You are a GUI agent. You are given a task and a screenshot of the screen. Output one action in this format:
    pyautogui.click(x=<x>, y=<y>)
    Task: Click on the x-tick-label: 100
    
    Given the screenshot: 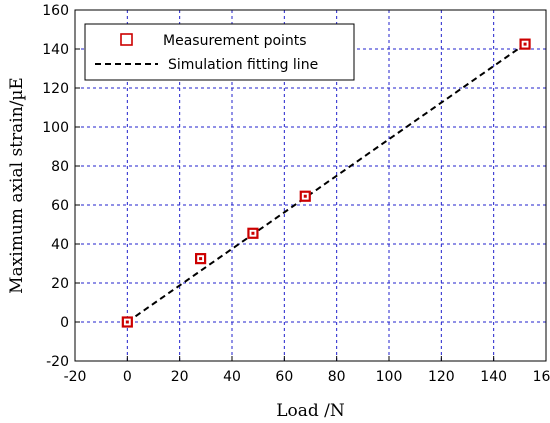 What is the action you would take?
    pyautogui.click(x=389, y=377)
    